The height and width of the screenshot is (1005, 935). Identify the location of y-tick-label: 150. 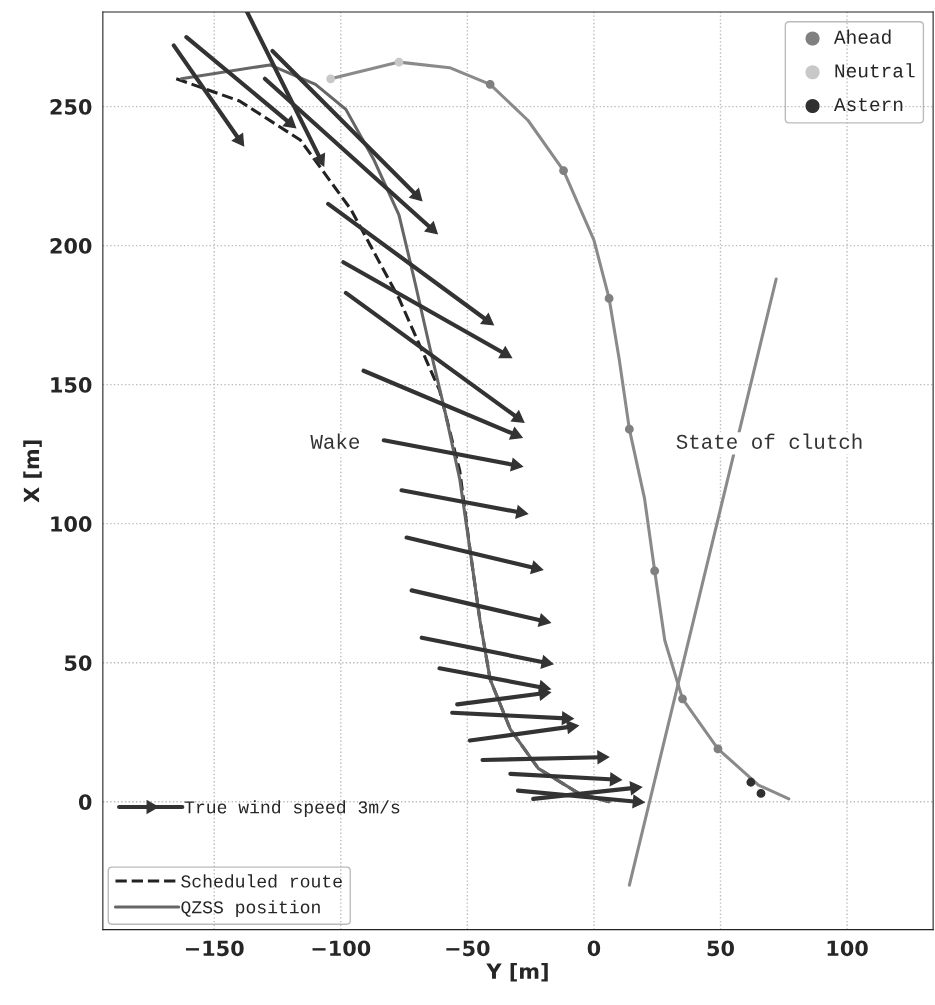
(71, 385).